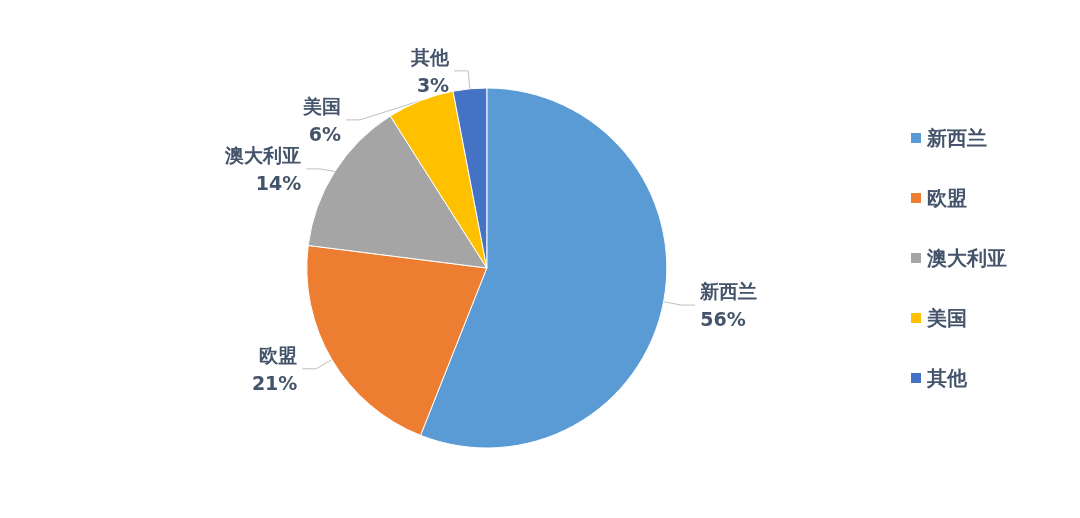 The width and height of the screenshot is (1080, 518). What do you see at coordinates (947, 198) in the screenshot?
I see `legend-label: 欧盟` at bounding box center [947, 198].